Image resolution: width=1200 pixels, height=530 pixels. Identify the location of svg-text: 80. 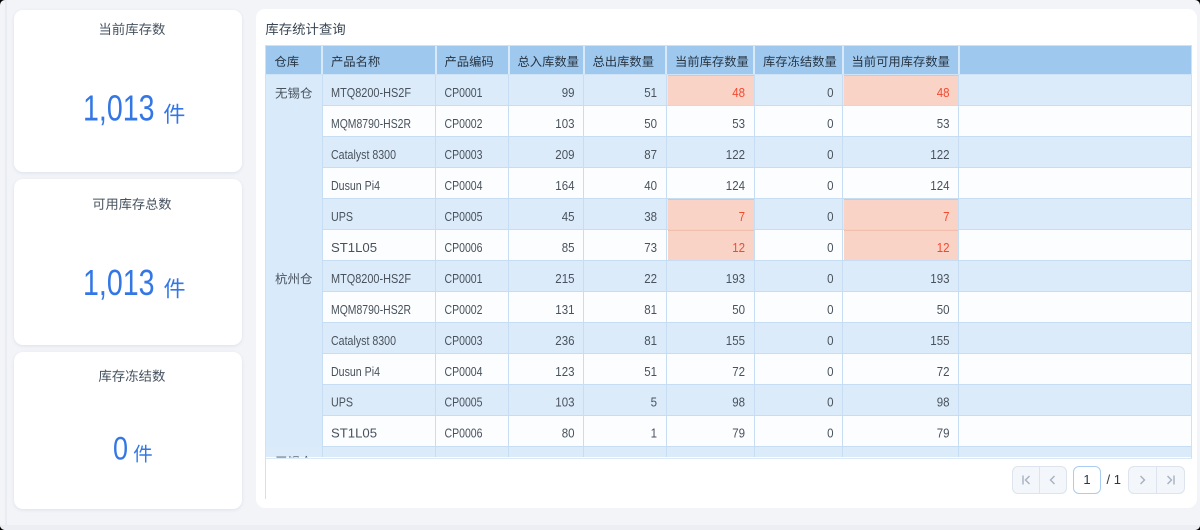
(568, 433).